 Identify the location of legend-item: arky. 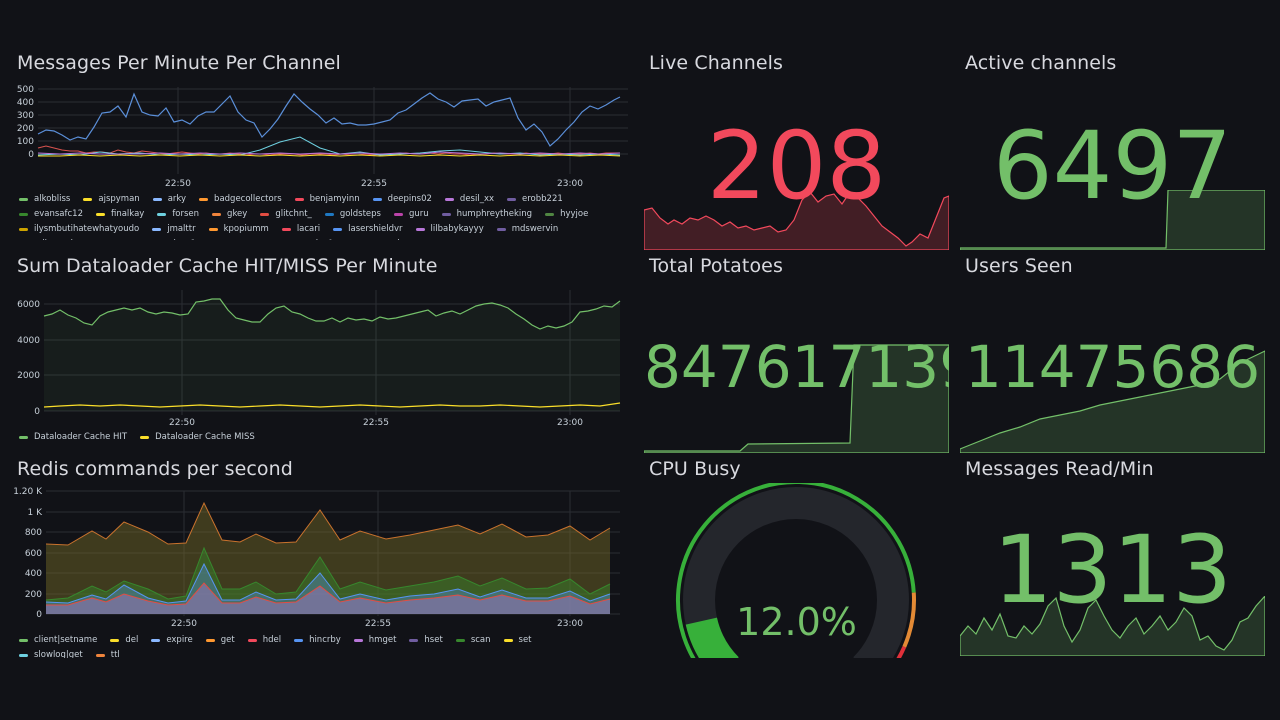
(169, 199).